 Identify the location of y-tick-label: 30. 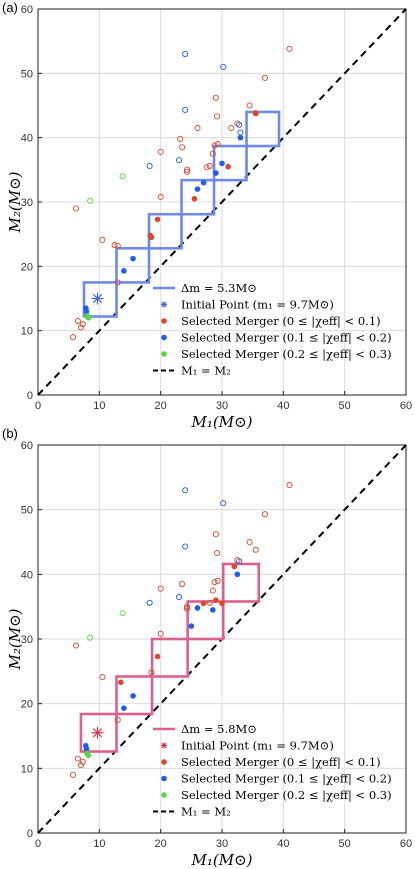
(27, 640).